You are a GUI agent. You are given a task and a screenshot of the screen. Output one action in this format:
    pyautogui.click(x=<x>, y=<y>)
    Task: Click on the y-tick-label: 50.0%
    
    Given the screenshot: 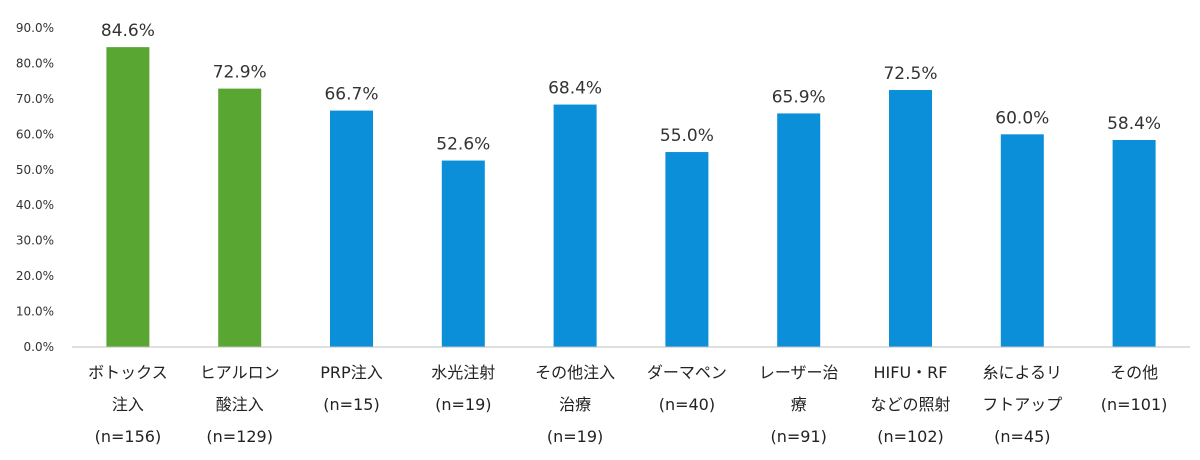 What is the action you would take?
    pyautogui.click(x=35, y=170)
    